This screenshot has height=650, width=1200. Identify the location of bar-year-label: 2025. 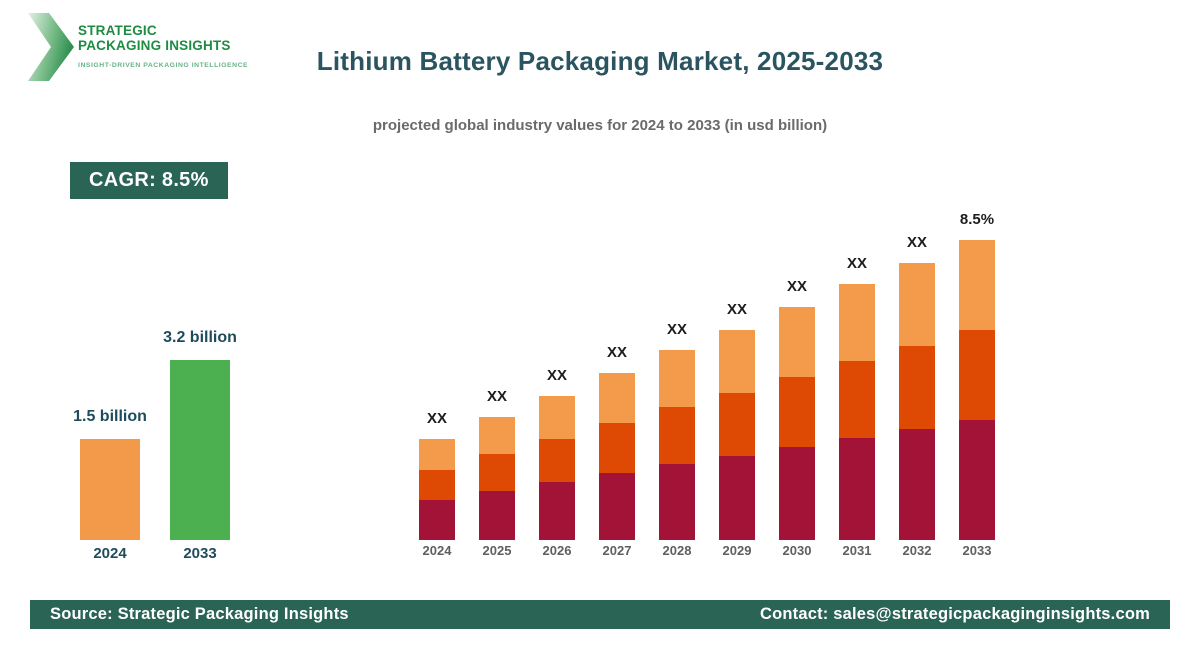
(497, 550).